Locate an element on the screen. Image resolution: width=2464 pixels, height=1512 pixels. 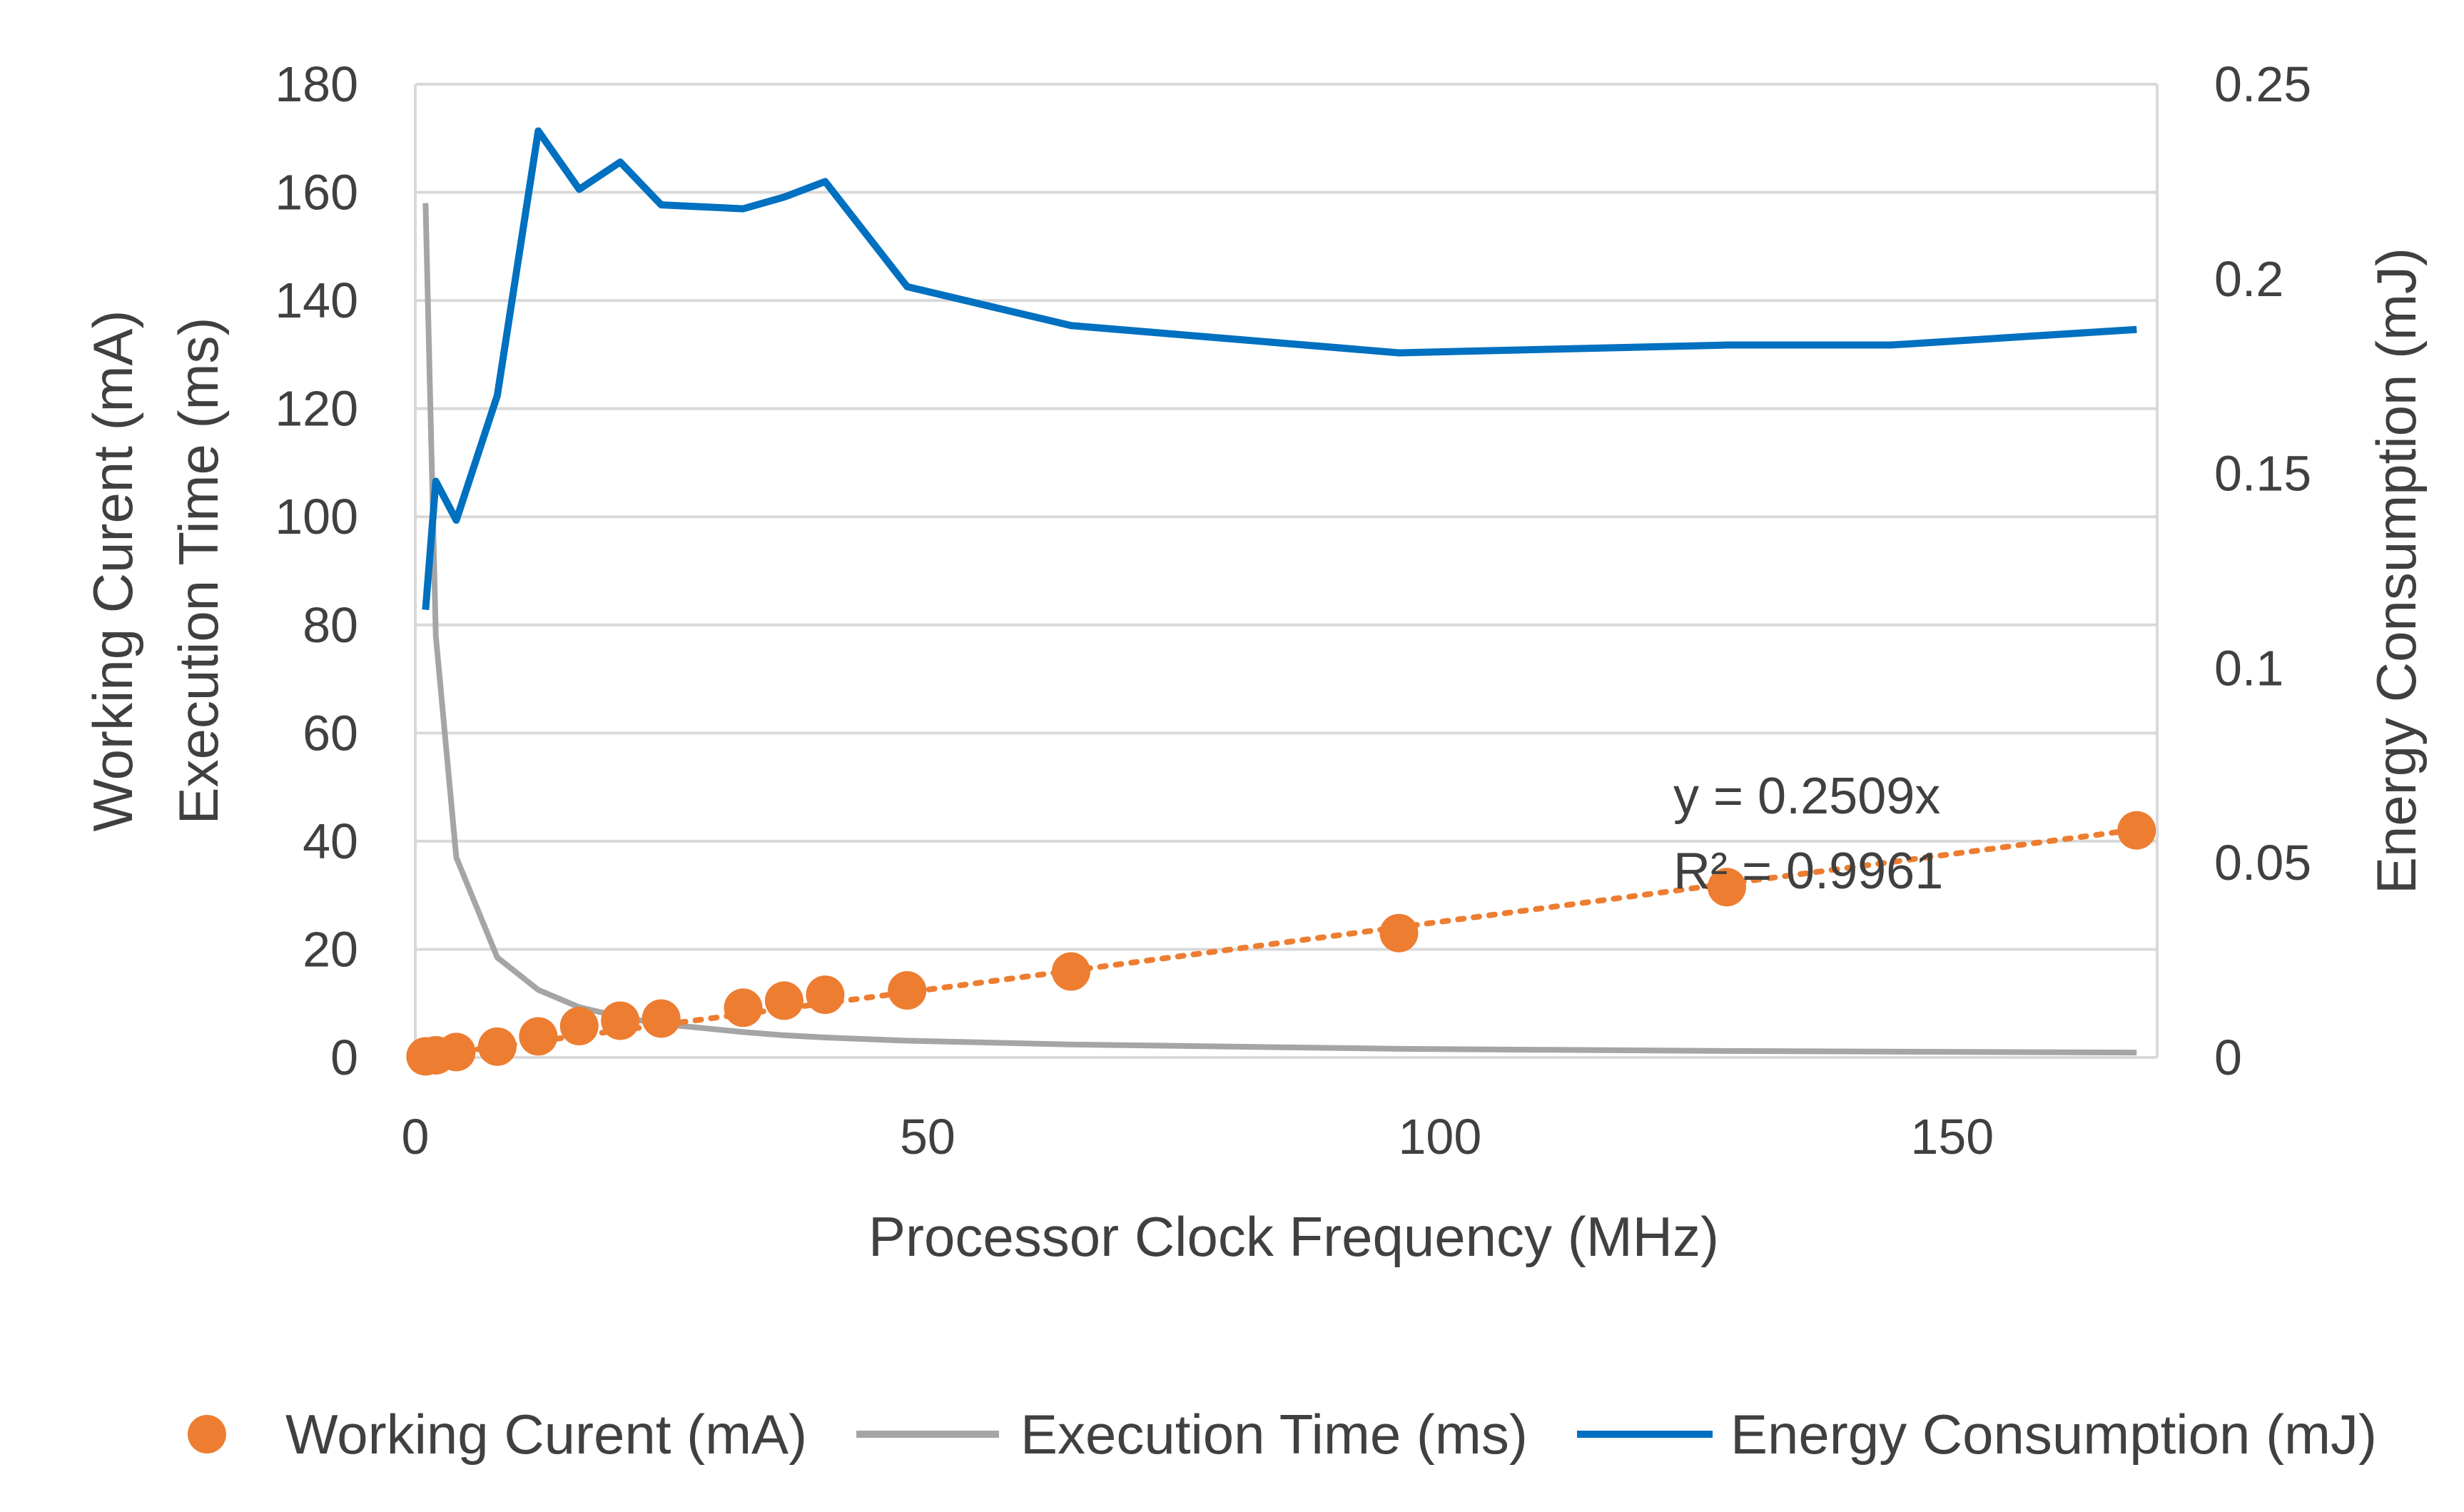
legend-label-working-current: Working Curent (mA) is located at coordinates (546, 1434).